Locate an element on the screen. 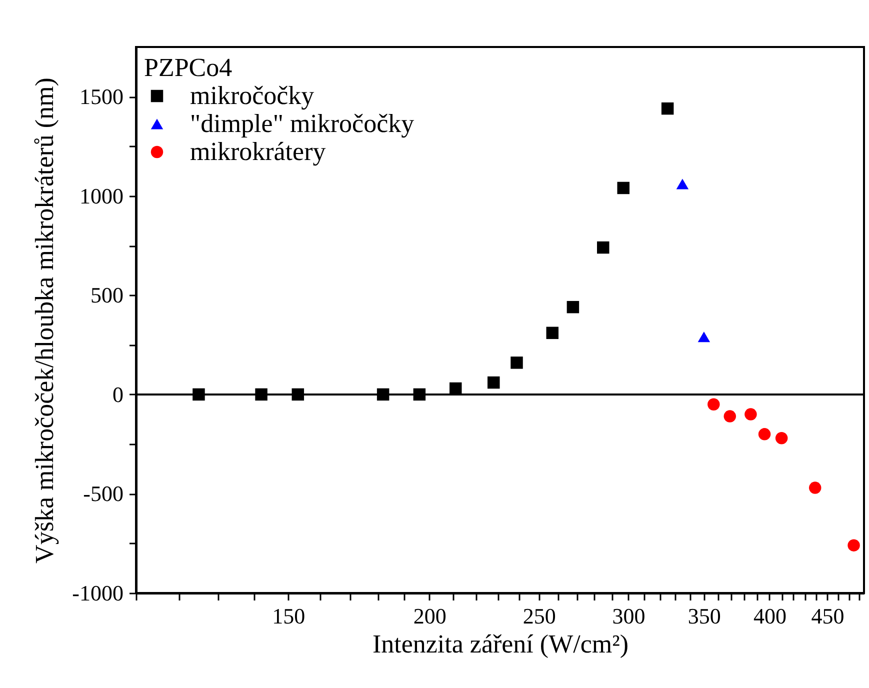  legend-title: PZPCo4 is located at coordinates (188, 67).